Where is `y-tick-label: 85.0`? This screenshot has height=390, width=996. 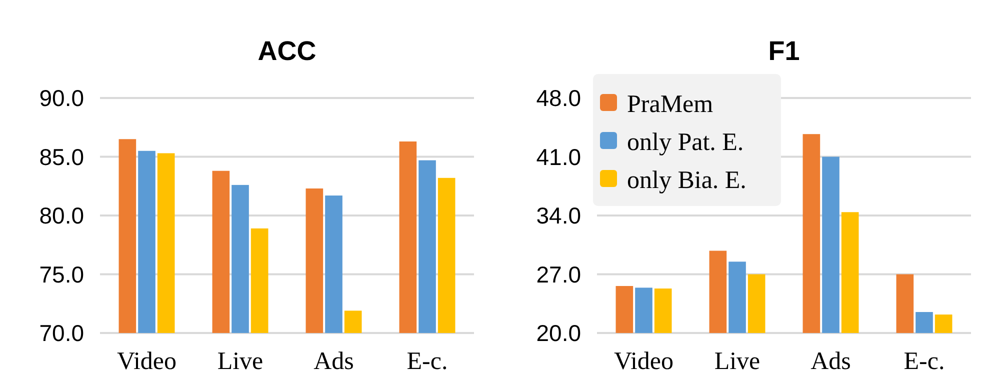 y-tick-label: 85.0 is located at coordinates (61, 157).